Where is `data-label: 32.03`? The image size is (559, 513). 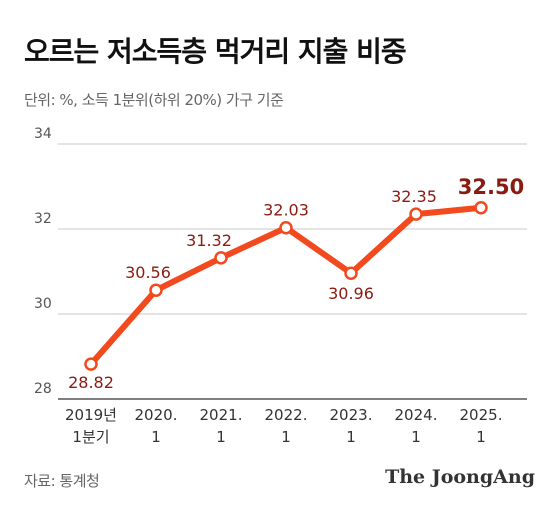
data-label: 32.03 is located at coordinates (286, 210).